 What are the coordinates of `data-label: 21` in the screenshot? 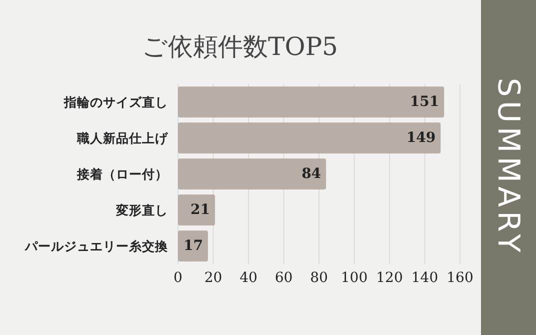 It's located at (200, 210).